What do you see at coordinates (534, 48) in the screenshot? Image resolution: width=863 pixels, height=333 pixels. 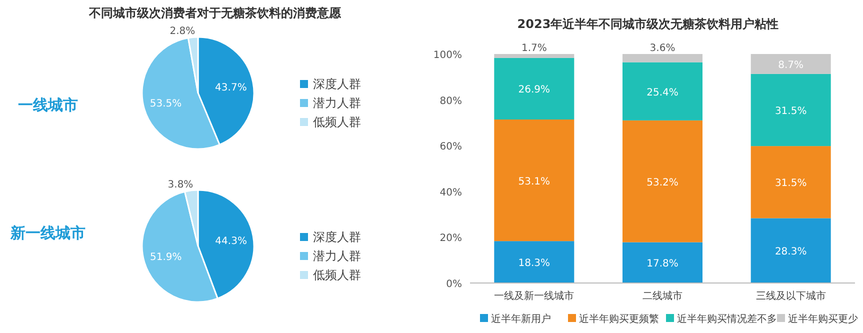 I see `data-label: 1.7%` at bounding box center [534, 48].